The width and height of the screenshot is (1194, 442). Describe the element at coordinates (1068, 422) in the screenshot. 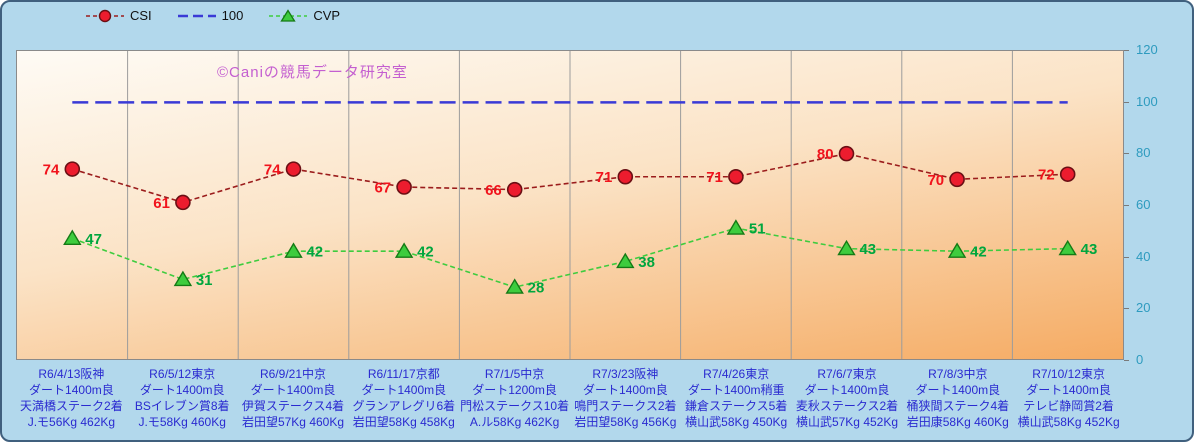

I see `x-axis-label-line: 横山武58Kg 452Kg` at that location.